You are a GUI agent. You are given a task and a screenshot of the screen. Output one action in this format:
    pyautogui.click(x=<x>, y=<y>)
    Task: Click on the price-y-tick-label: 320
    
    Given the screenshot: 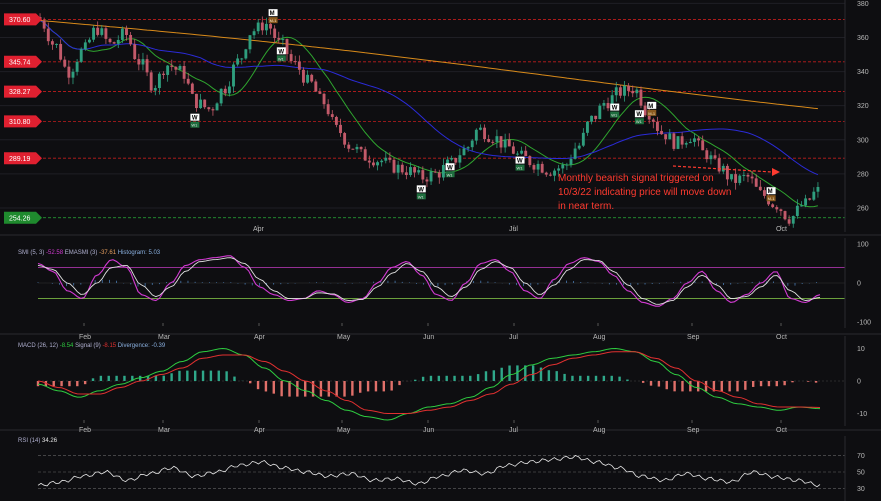 What is the action you would take?
    pyautogui.click(x=863, y=106)
    